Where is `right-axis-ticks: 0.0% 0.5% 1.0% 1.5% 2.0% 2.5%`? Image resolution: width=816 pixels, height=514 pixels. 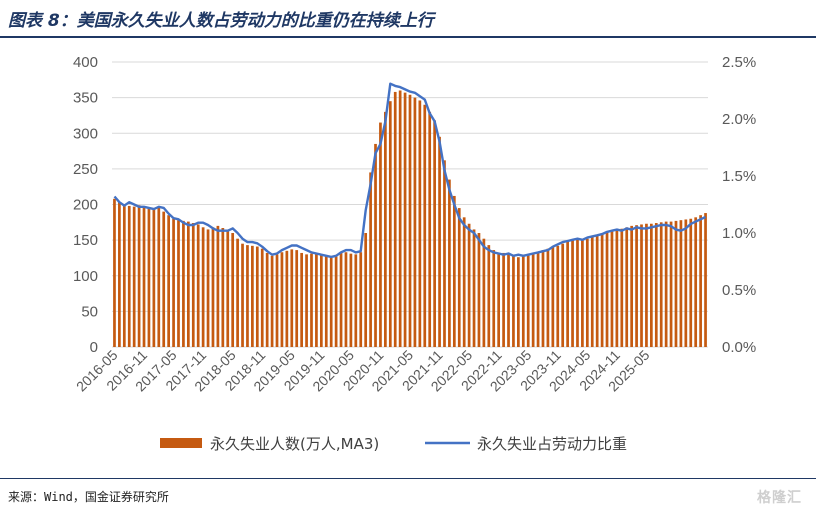
right-axis-ticks: 0.0% 0.5% 1.0% 1.5% 2.0% 2.5% is located at coordinates (739, 205).